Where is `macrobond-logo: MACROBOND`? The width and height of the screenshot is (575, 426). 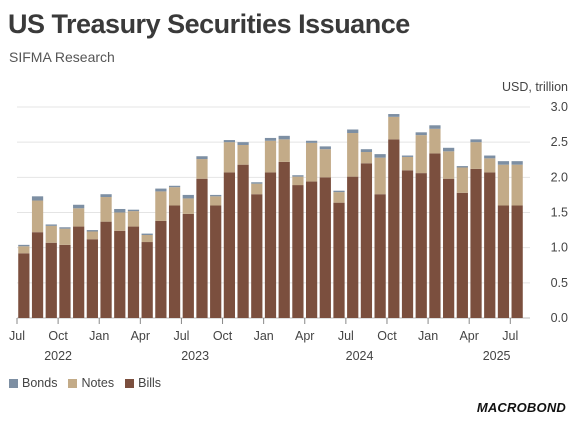
macrobond-logo: MACROBOND is located at coordinates (521, 407).